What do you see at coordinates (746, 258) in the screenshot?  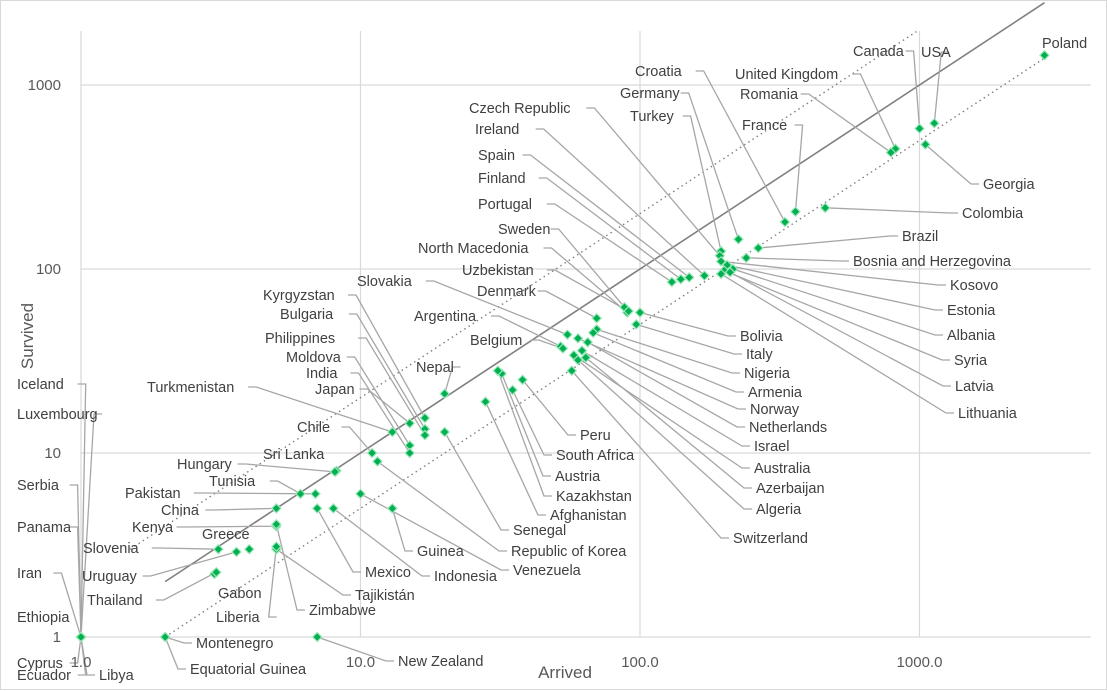 I see `point-bosnia-and-herzegovina` at bounding box center [746, 258].